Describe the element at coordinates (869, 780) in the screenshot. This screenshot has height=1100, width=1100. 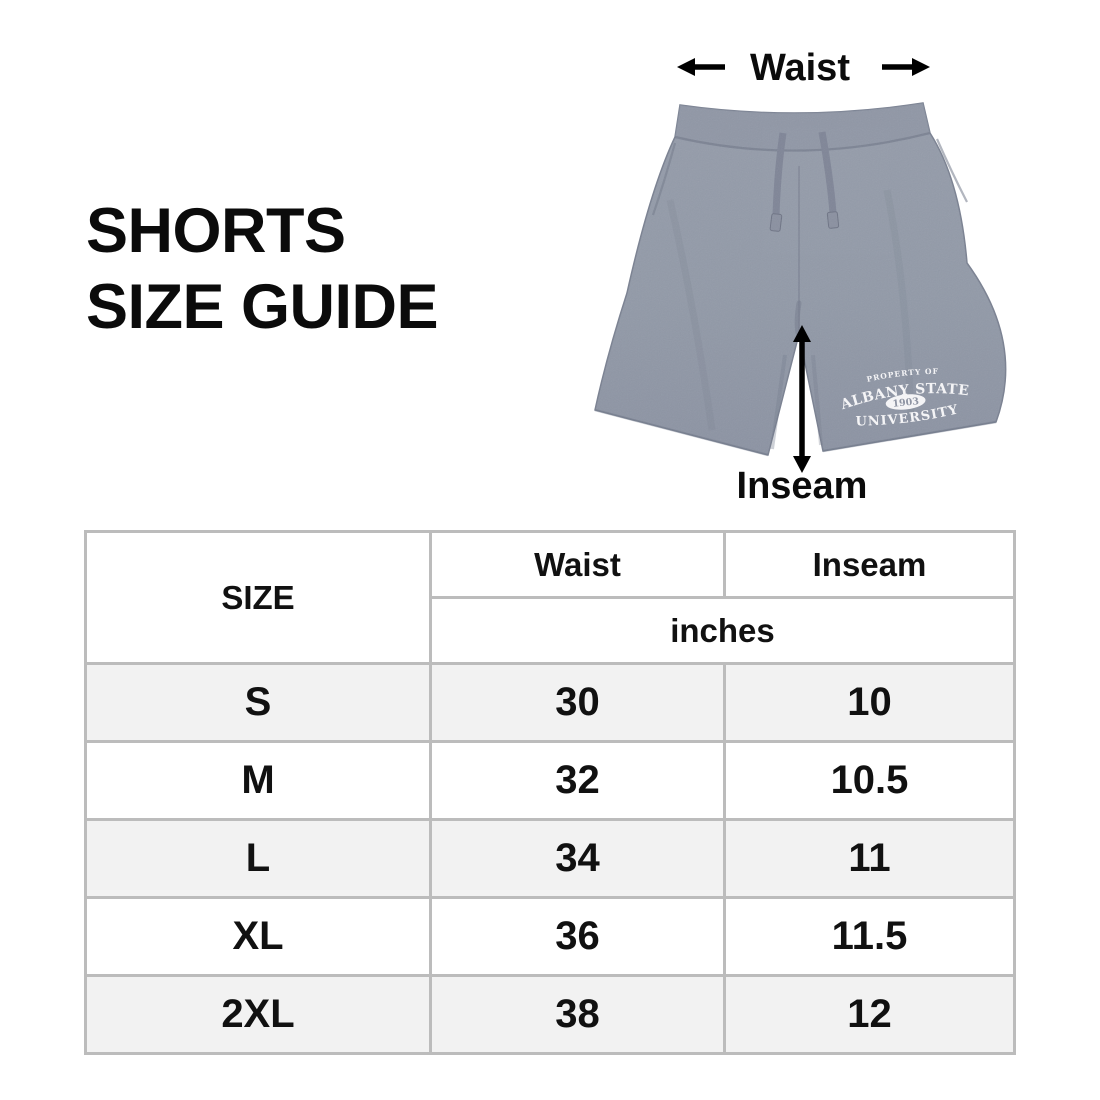
I see `inseam-value-cell: 10.5` at that location.